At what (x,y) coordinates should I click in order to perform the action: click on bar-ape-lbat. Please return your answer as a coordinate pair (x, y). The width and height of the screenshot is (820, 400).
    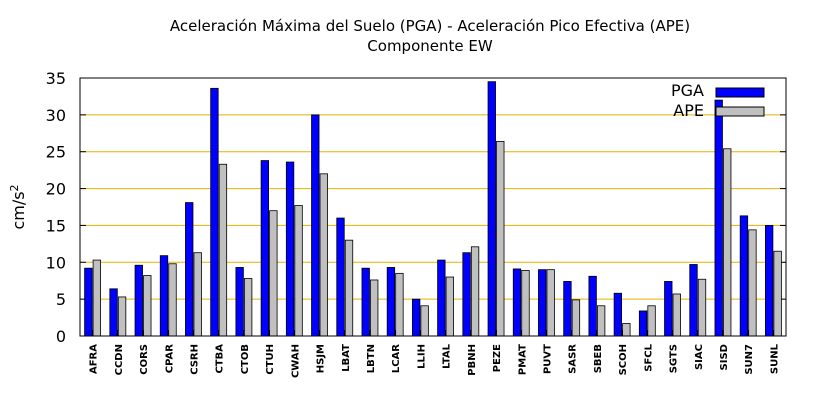
    Looking at the image, I should click on (349, 288).